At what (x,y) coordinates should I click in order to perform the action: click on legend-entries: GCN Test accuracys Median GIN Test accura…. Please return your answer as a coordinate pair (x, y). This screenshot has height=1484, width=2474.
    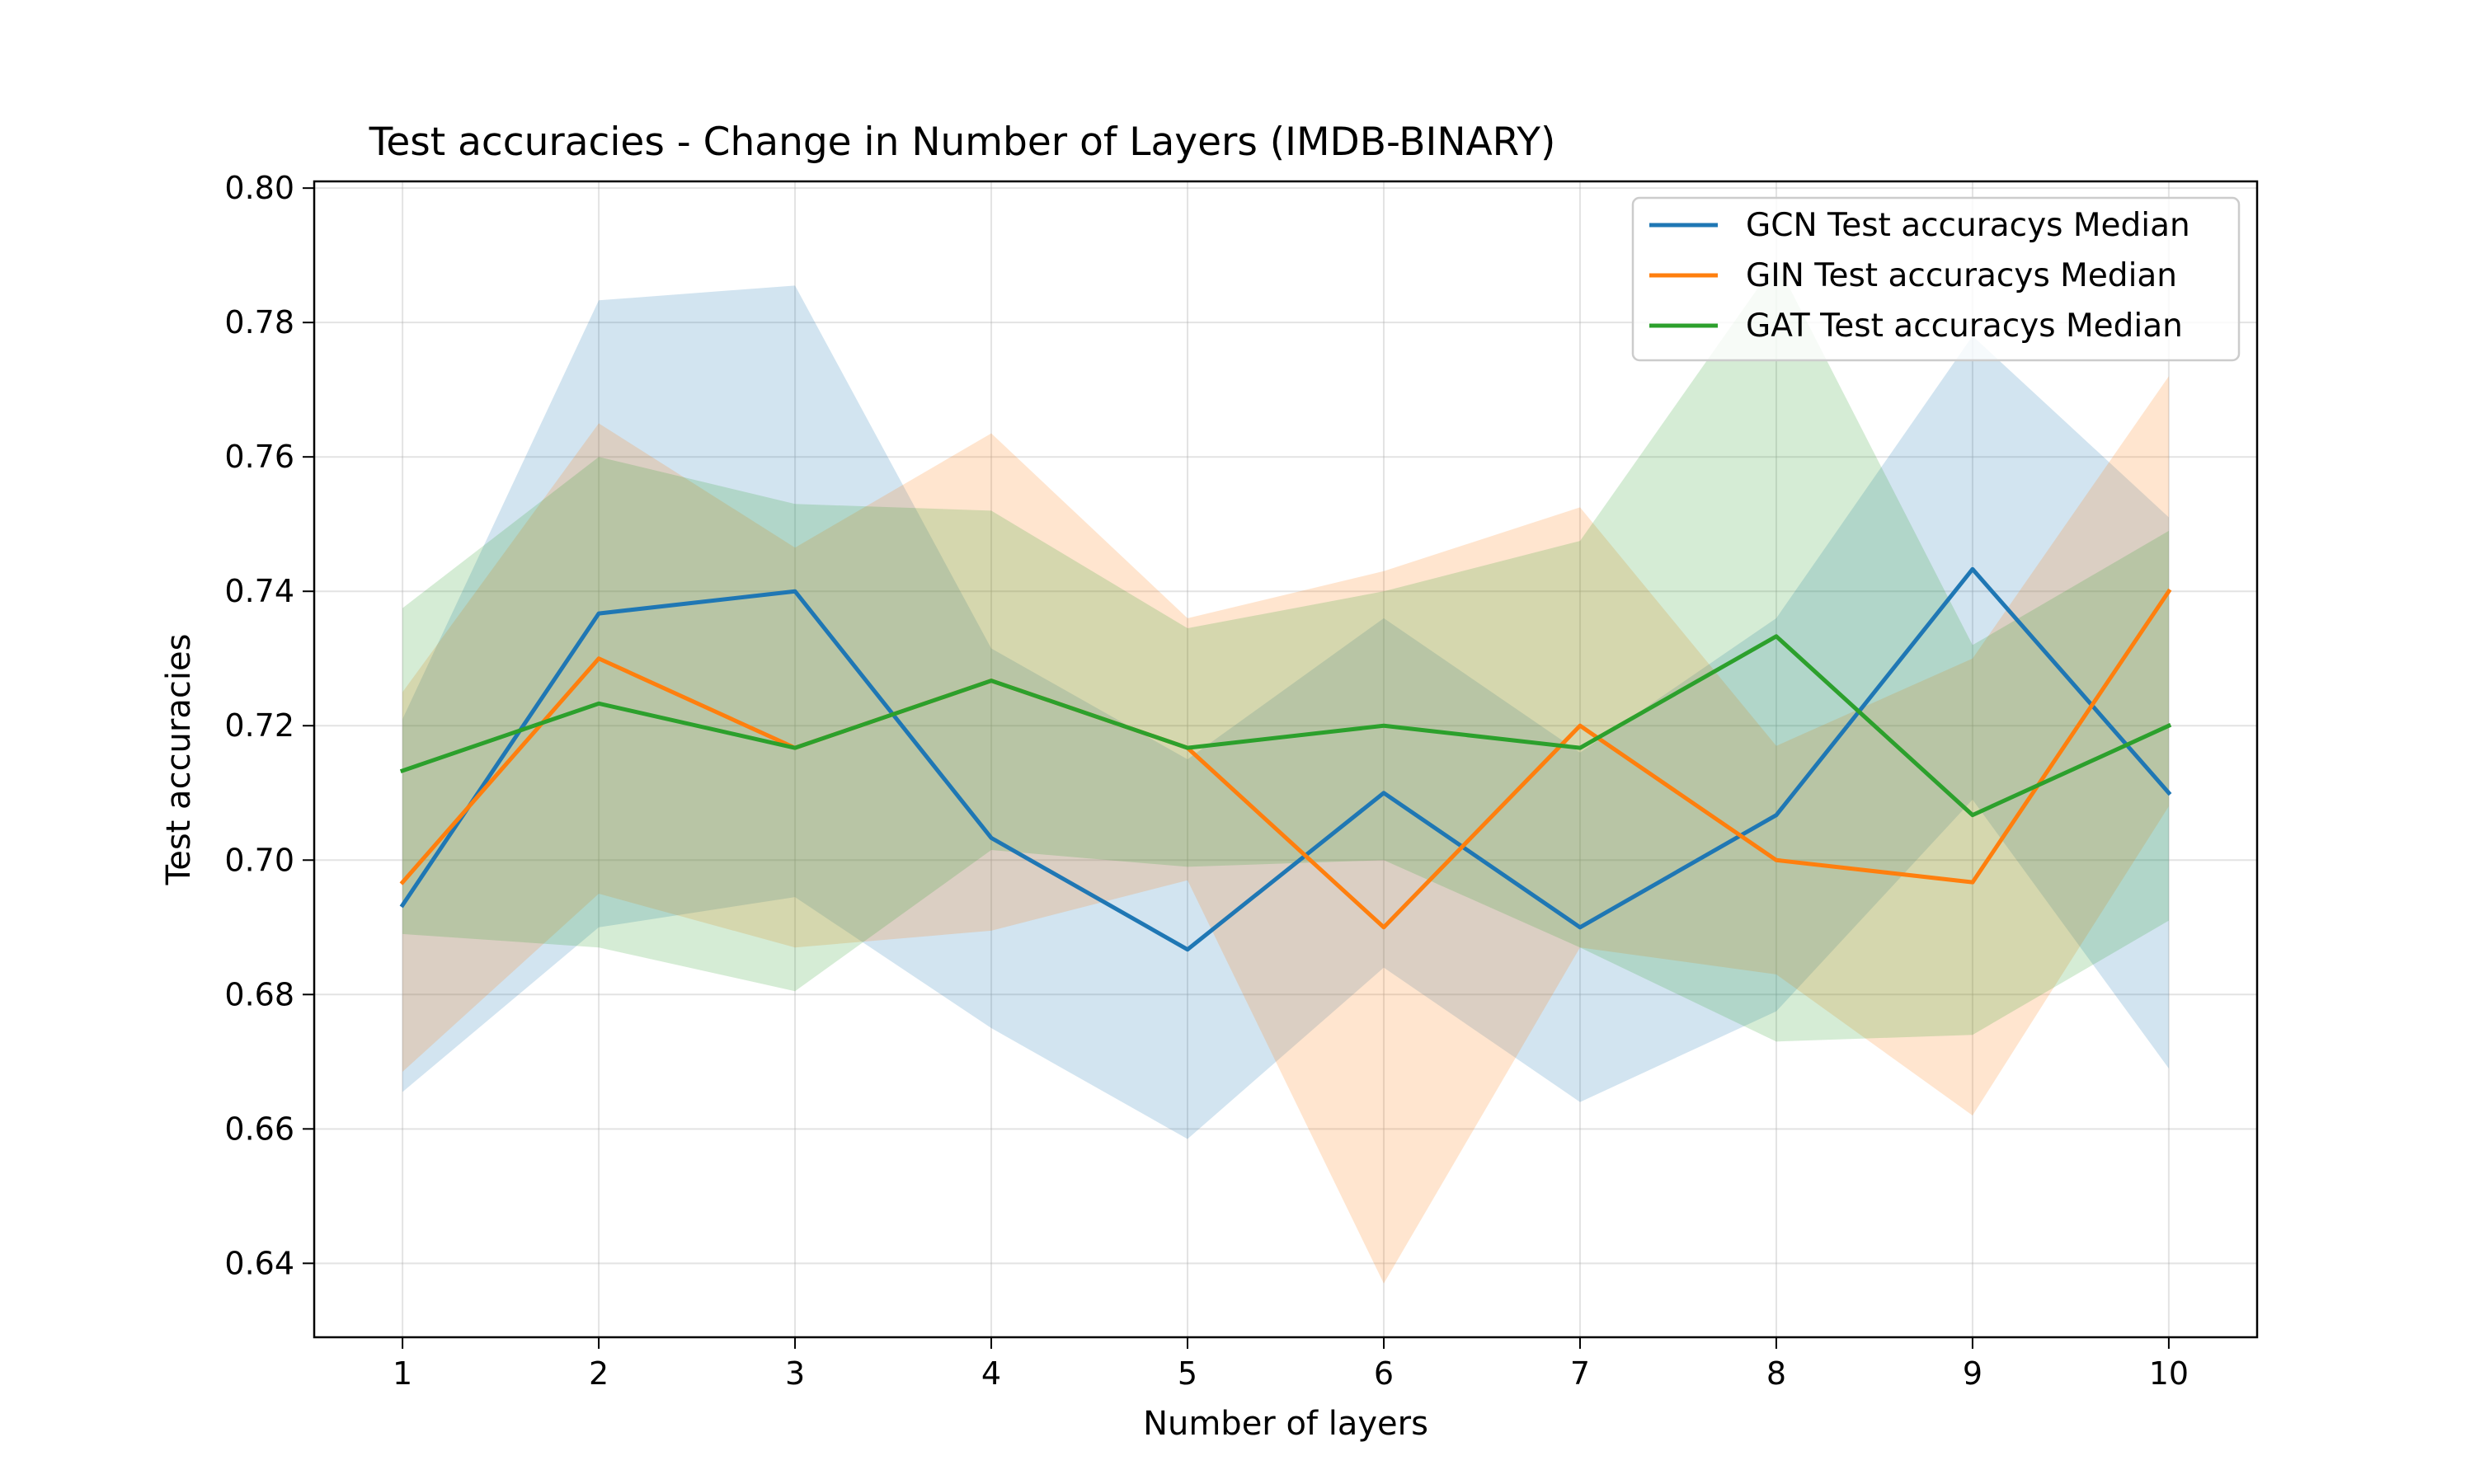
    Looking at the image, I should click on (1919, 276).